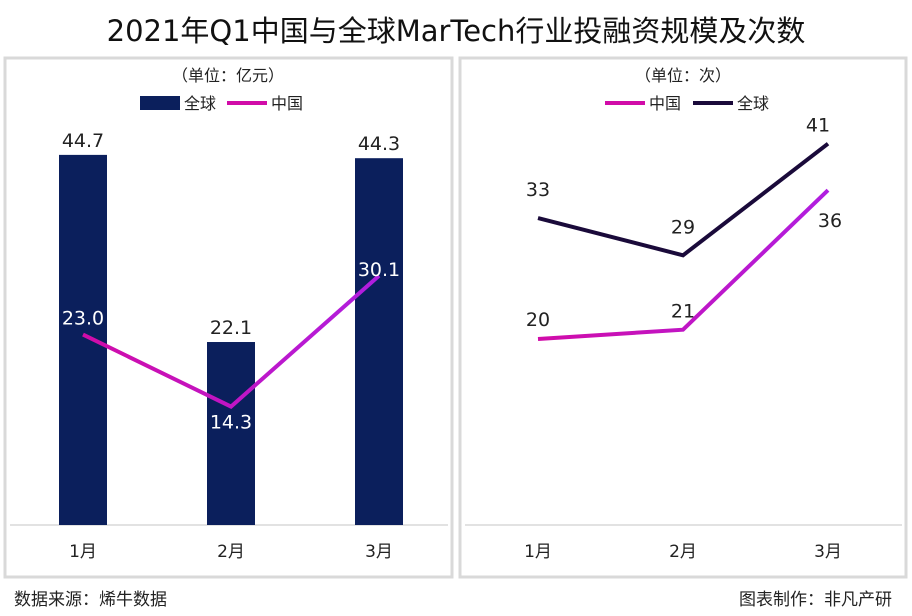 This screenshot has width=912, height=616. What do you see at coordinates (90, 600) in the screenshot?
I see `data-source: 数据来源：烯牛数据` at bounding box center [90, 600].